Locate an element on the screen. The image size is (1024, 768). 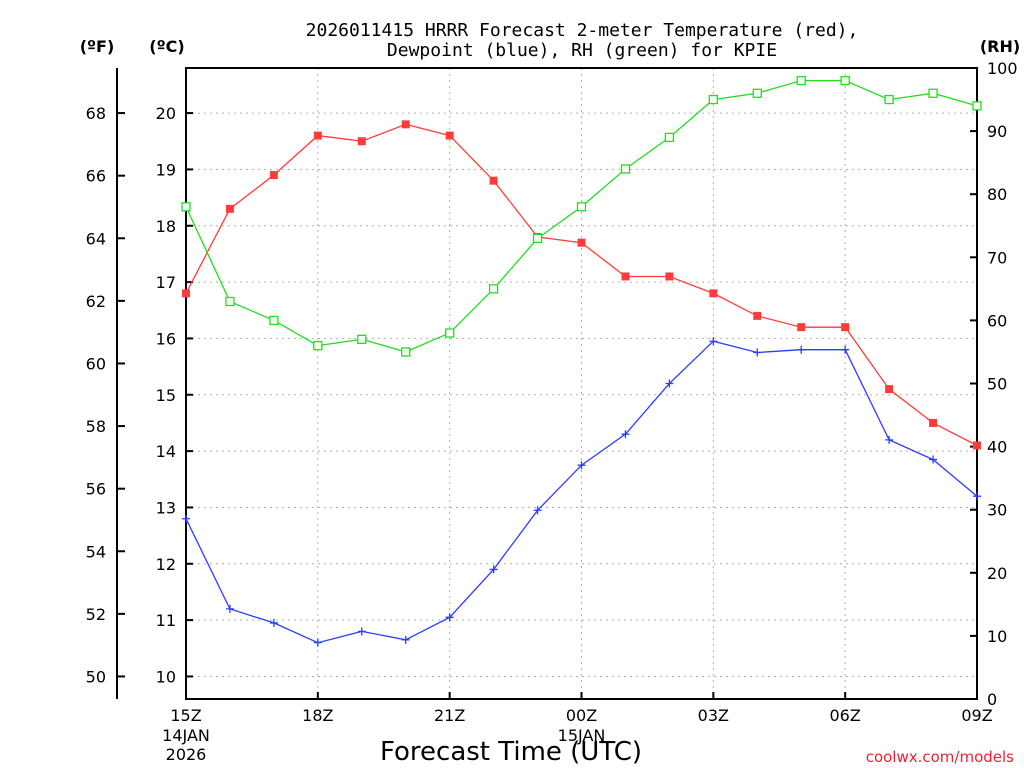
x-tick-sublabel: 14JAN is located at coordinates (186, 735).